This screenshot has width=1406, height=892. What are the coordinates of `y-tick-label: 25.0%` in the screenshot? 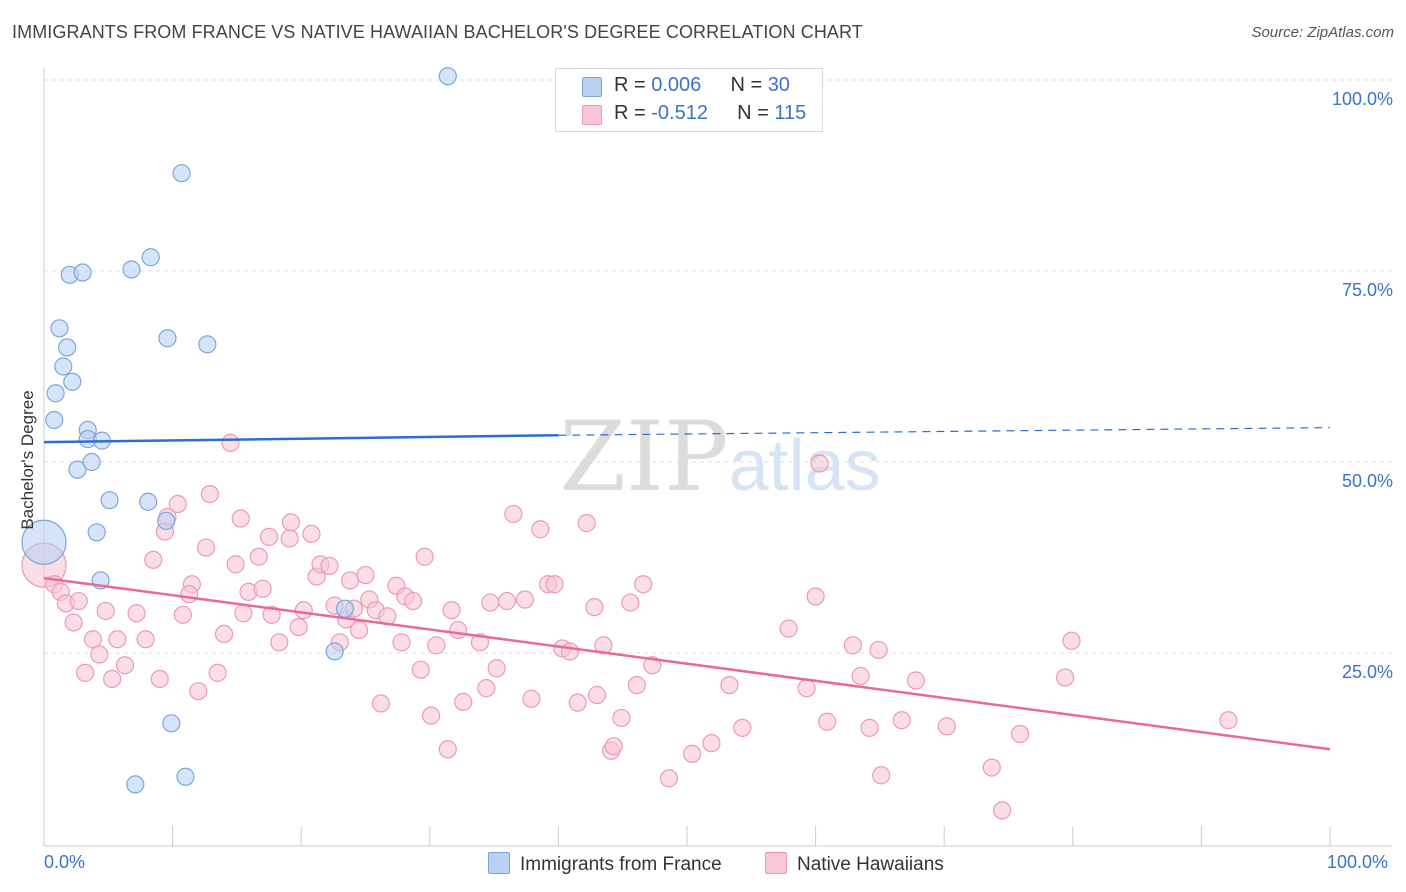 It's located at (1367, 672).